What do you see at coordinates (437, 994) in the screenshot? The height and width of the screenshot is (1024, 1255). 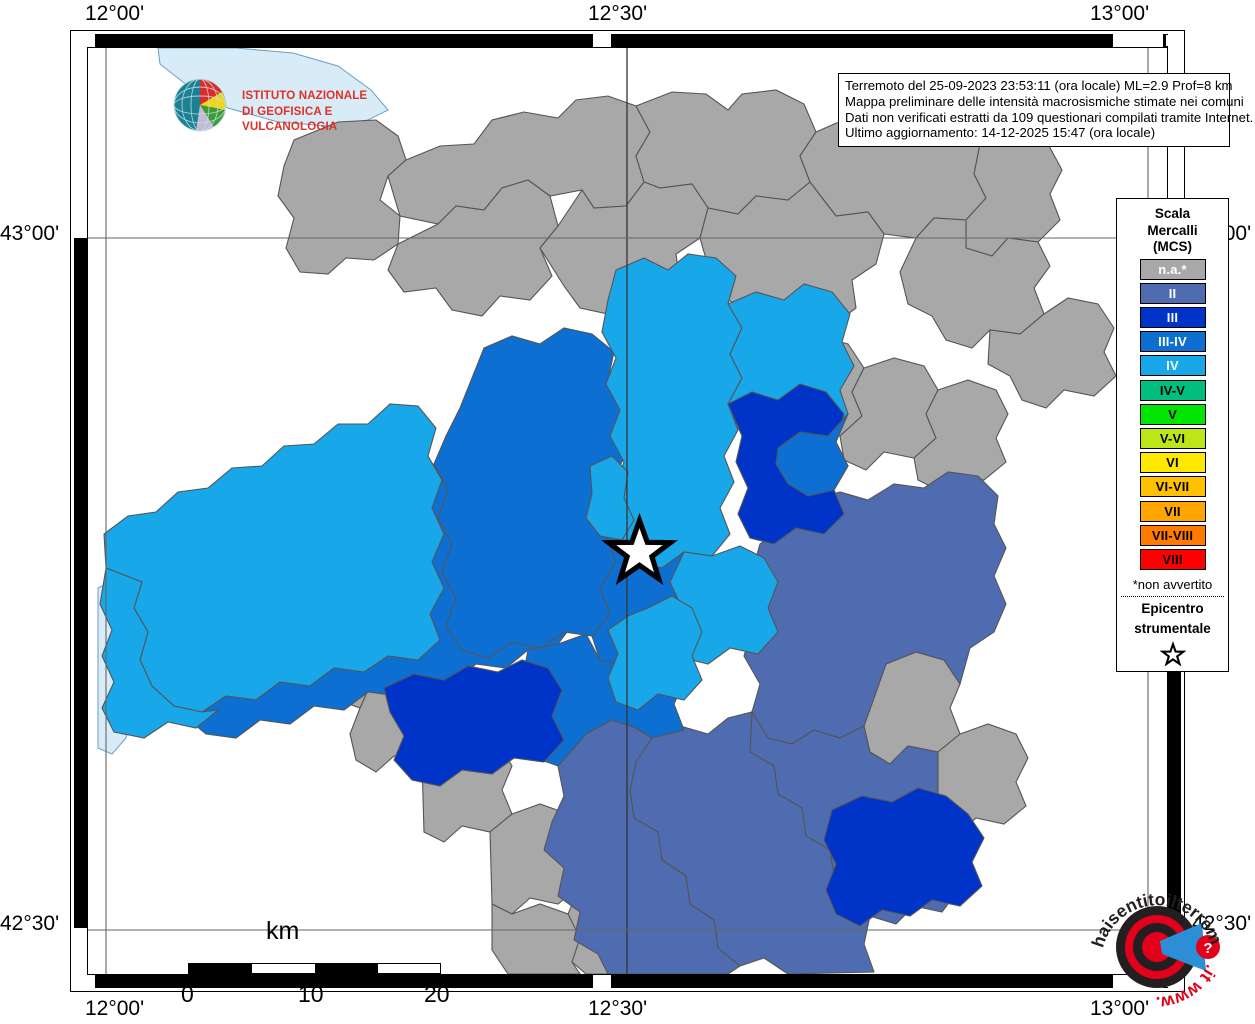 I see `scalebar-label-20: 20` at bounding box center [437, 994].